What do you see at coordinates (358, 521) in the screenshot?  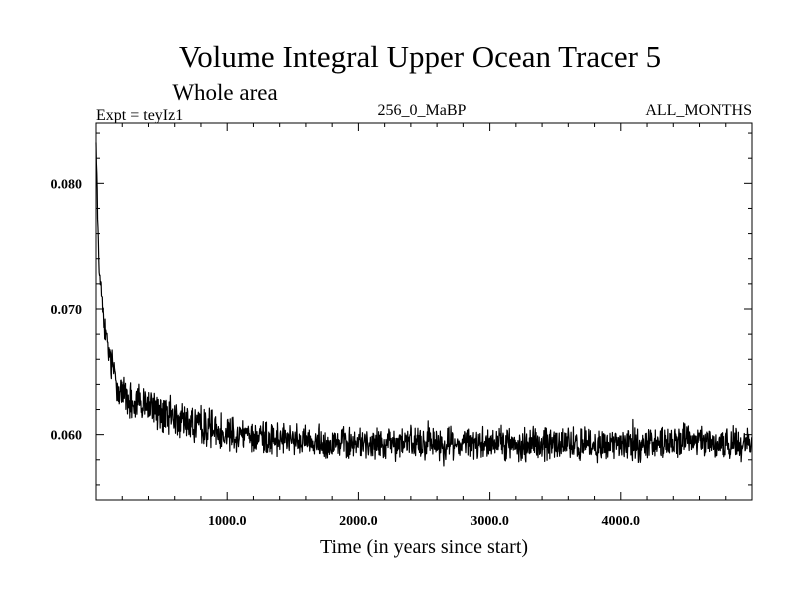 I see `x-tick-label: 2000.0` at bounding box center [358, 521].